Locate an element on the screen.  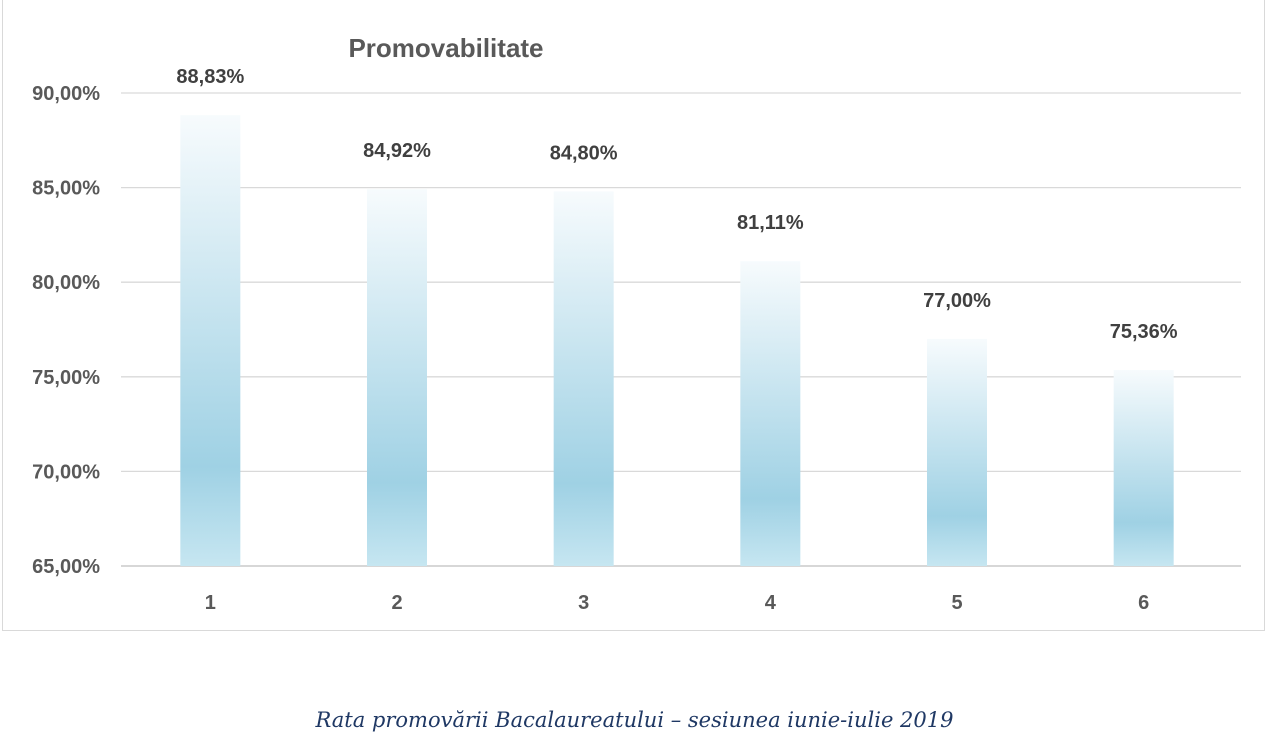
x-tick-label: 4 is located at coordinates (771, 603).